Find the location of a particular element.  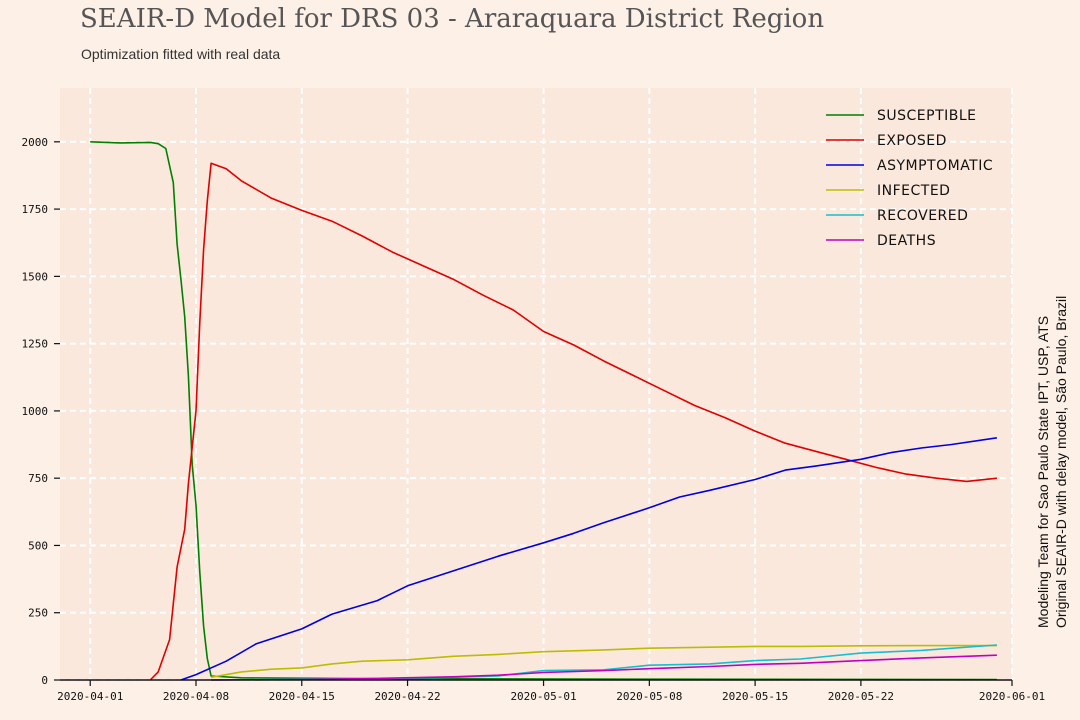

x-tick-label: 2020-04-08 is located at coordinates (196, 696).